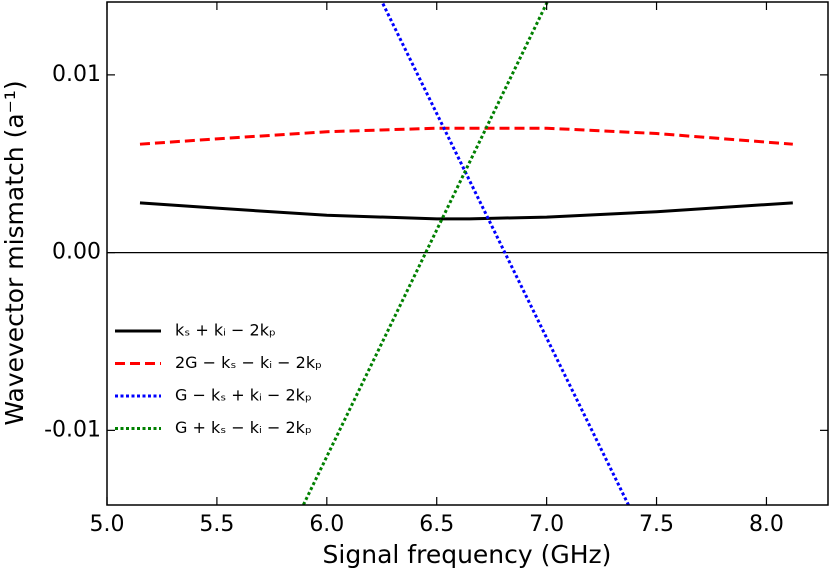 The width and height of the screenshot is (830, 575). Describe the element at coordinates (248, 362) in the screenshot. I see `legend-label: 2G − kₛ − kᵢ − 2kₚ` at that location.